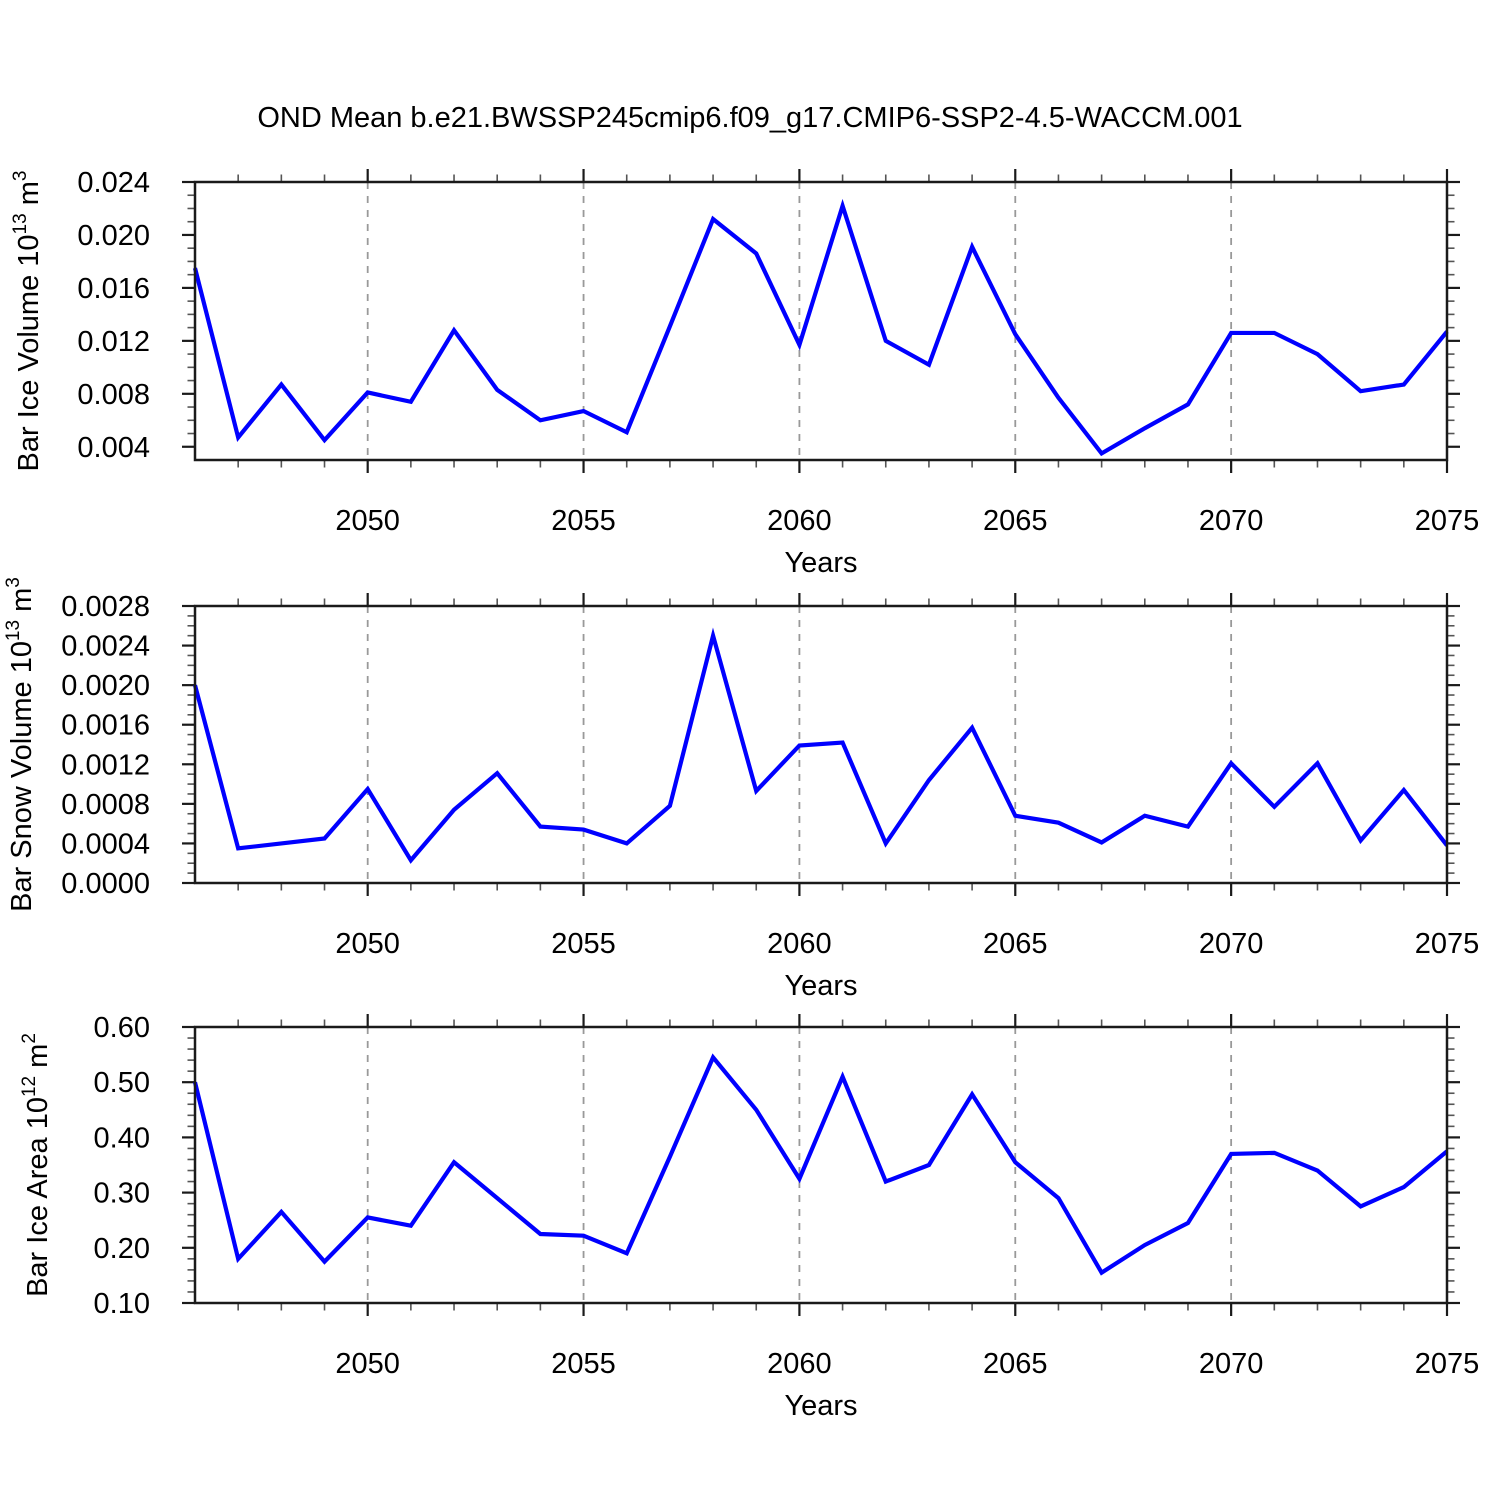 The image size is (1500, 1505). Describe the element at coordinates (122, 1138) in the screenshot. I see `y-tick-label: 0.40` at that location.